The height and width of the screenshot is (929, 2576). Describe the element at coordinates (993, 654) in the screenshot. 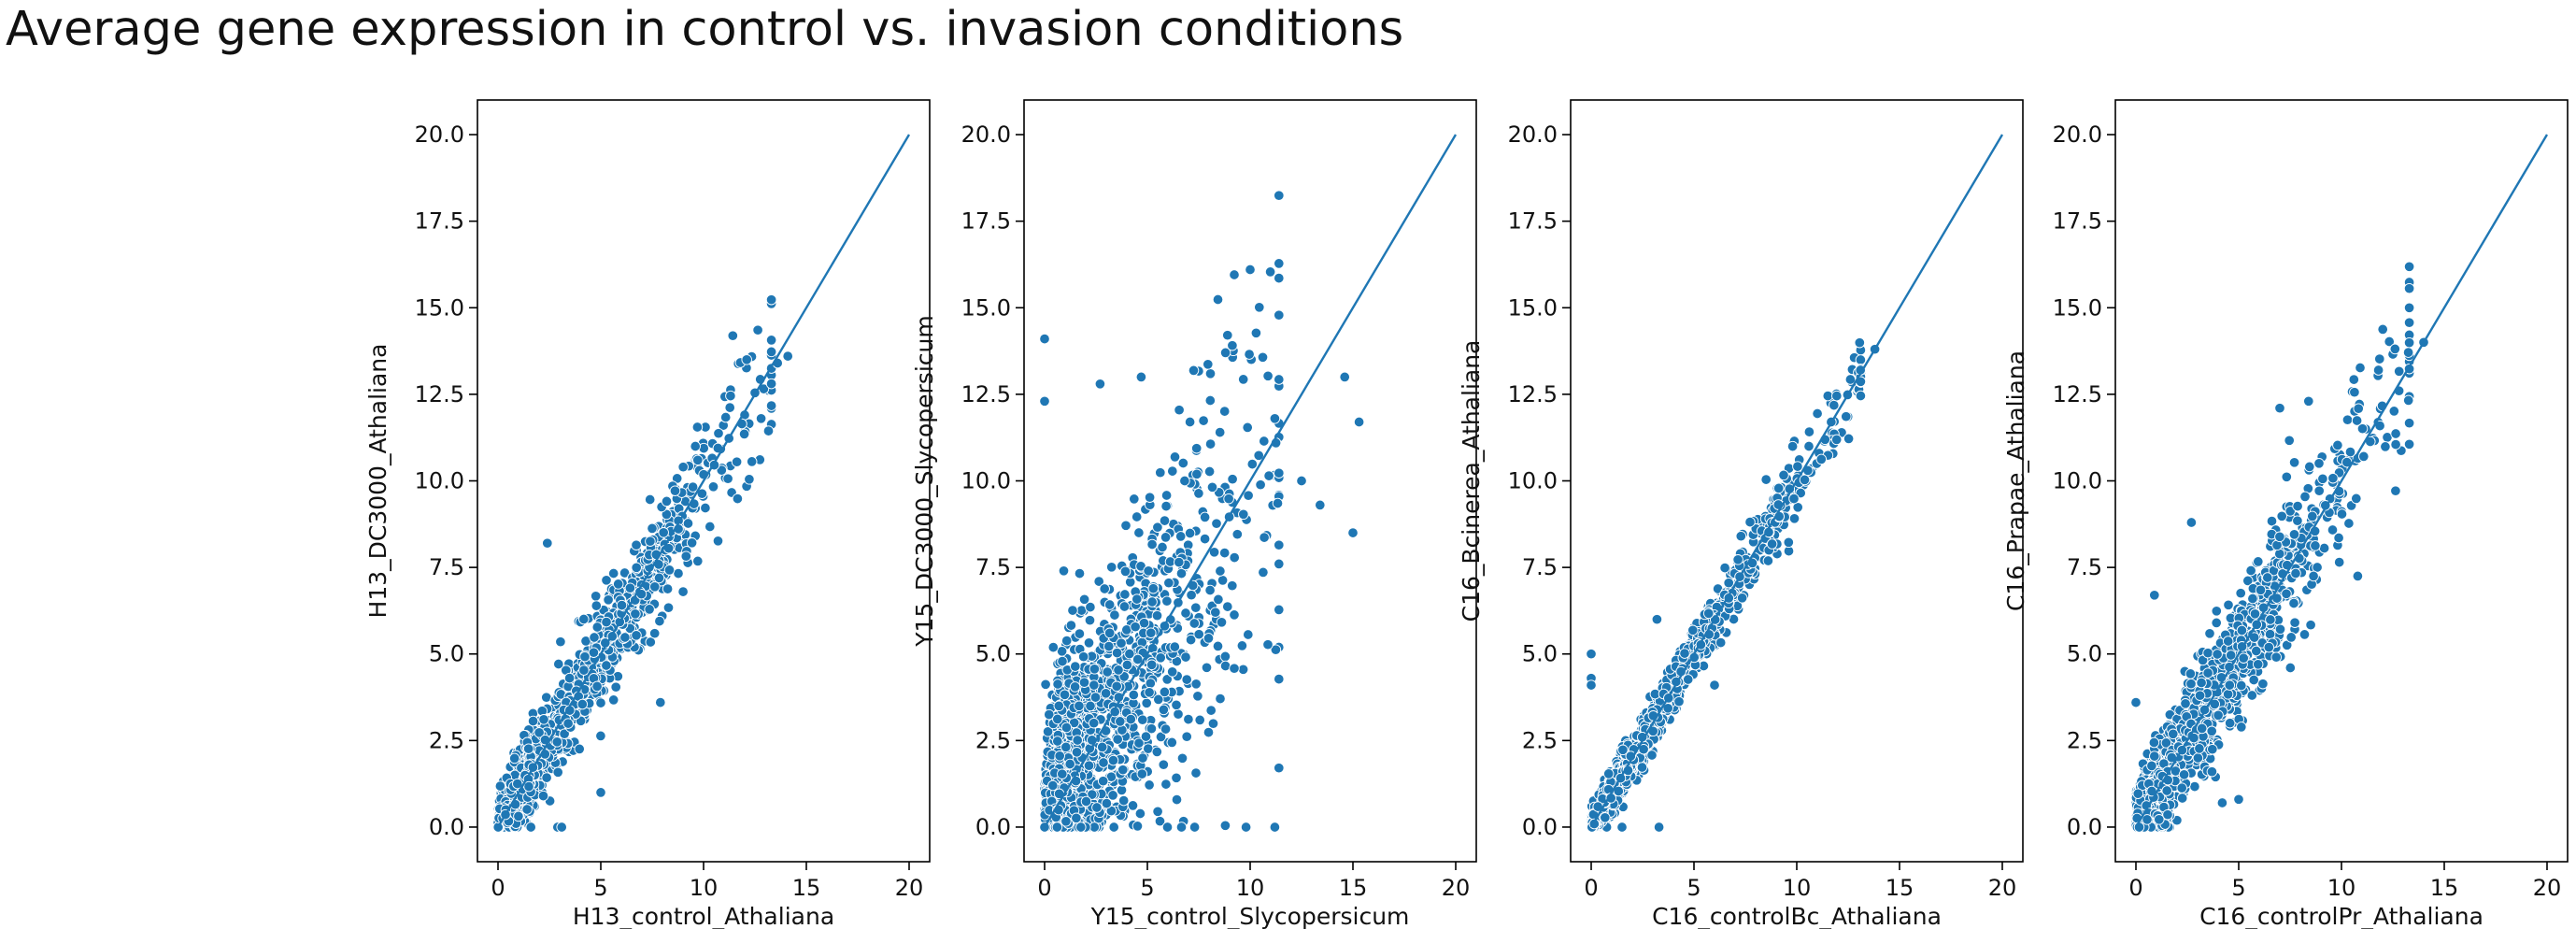

I see `y-tick-label: 5.0` at that location.